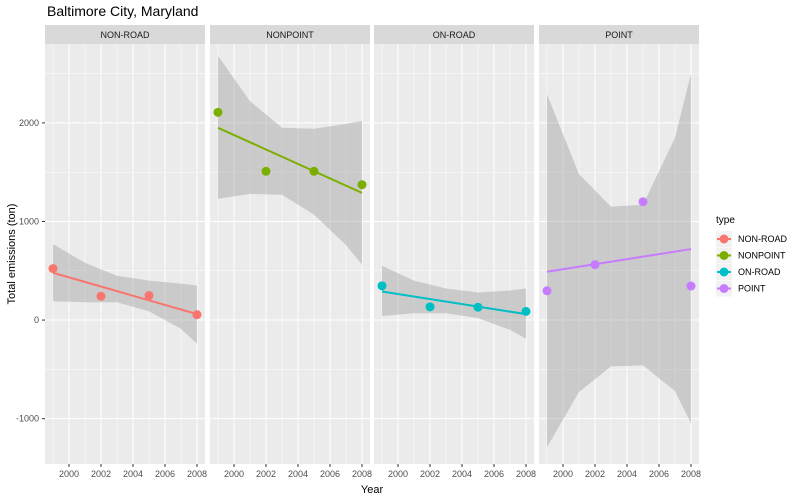  I want to click on y-tick-label: 2000, so click(29, 123).